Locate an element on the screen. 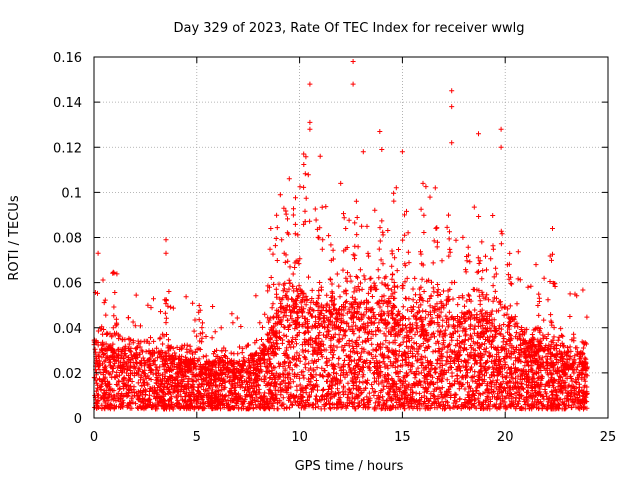 This screenshot has height=480, width=640. x-tick-label: 15 is located at coordinates (402, 437).